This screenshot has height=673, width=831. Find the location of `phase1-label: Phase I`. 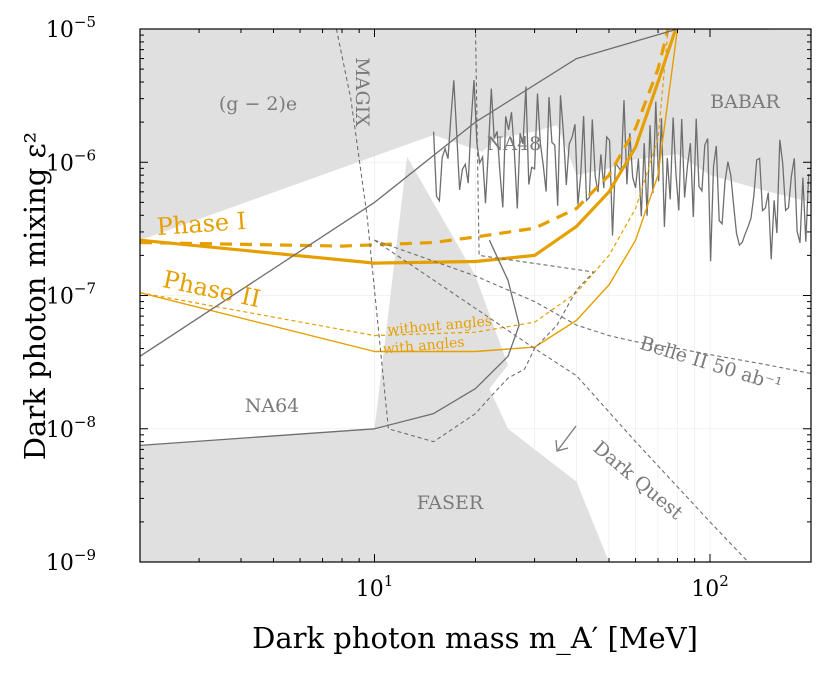

phase1-label: Phase I is located at coordinates (201, 224).